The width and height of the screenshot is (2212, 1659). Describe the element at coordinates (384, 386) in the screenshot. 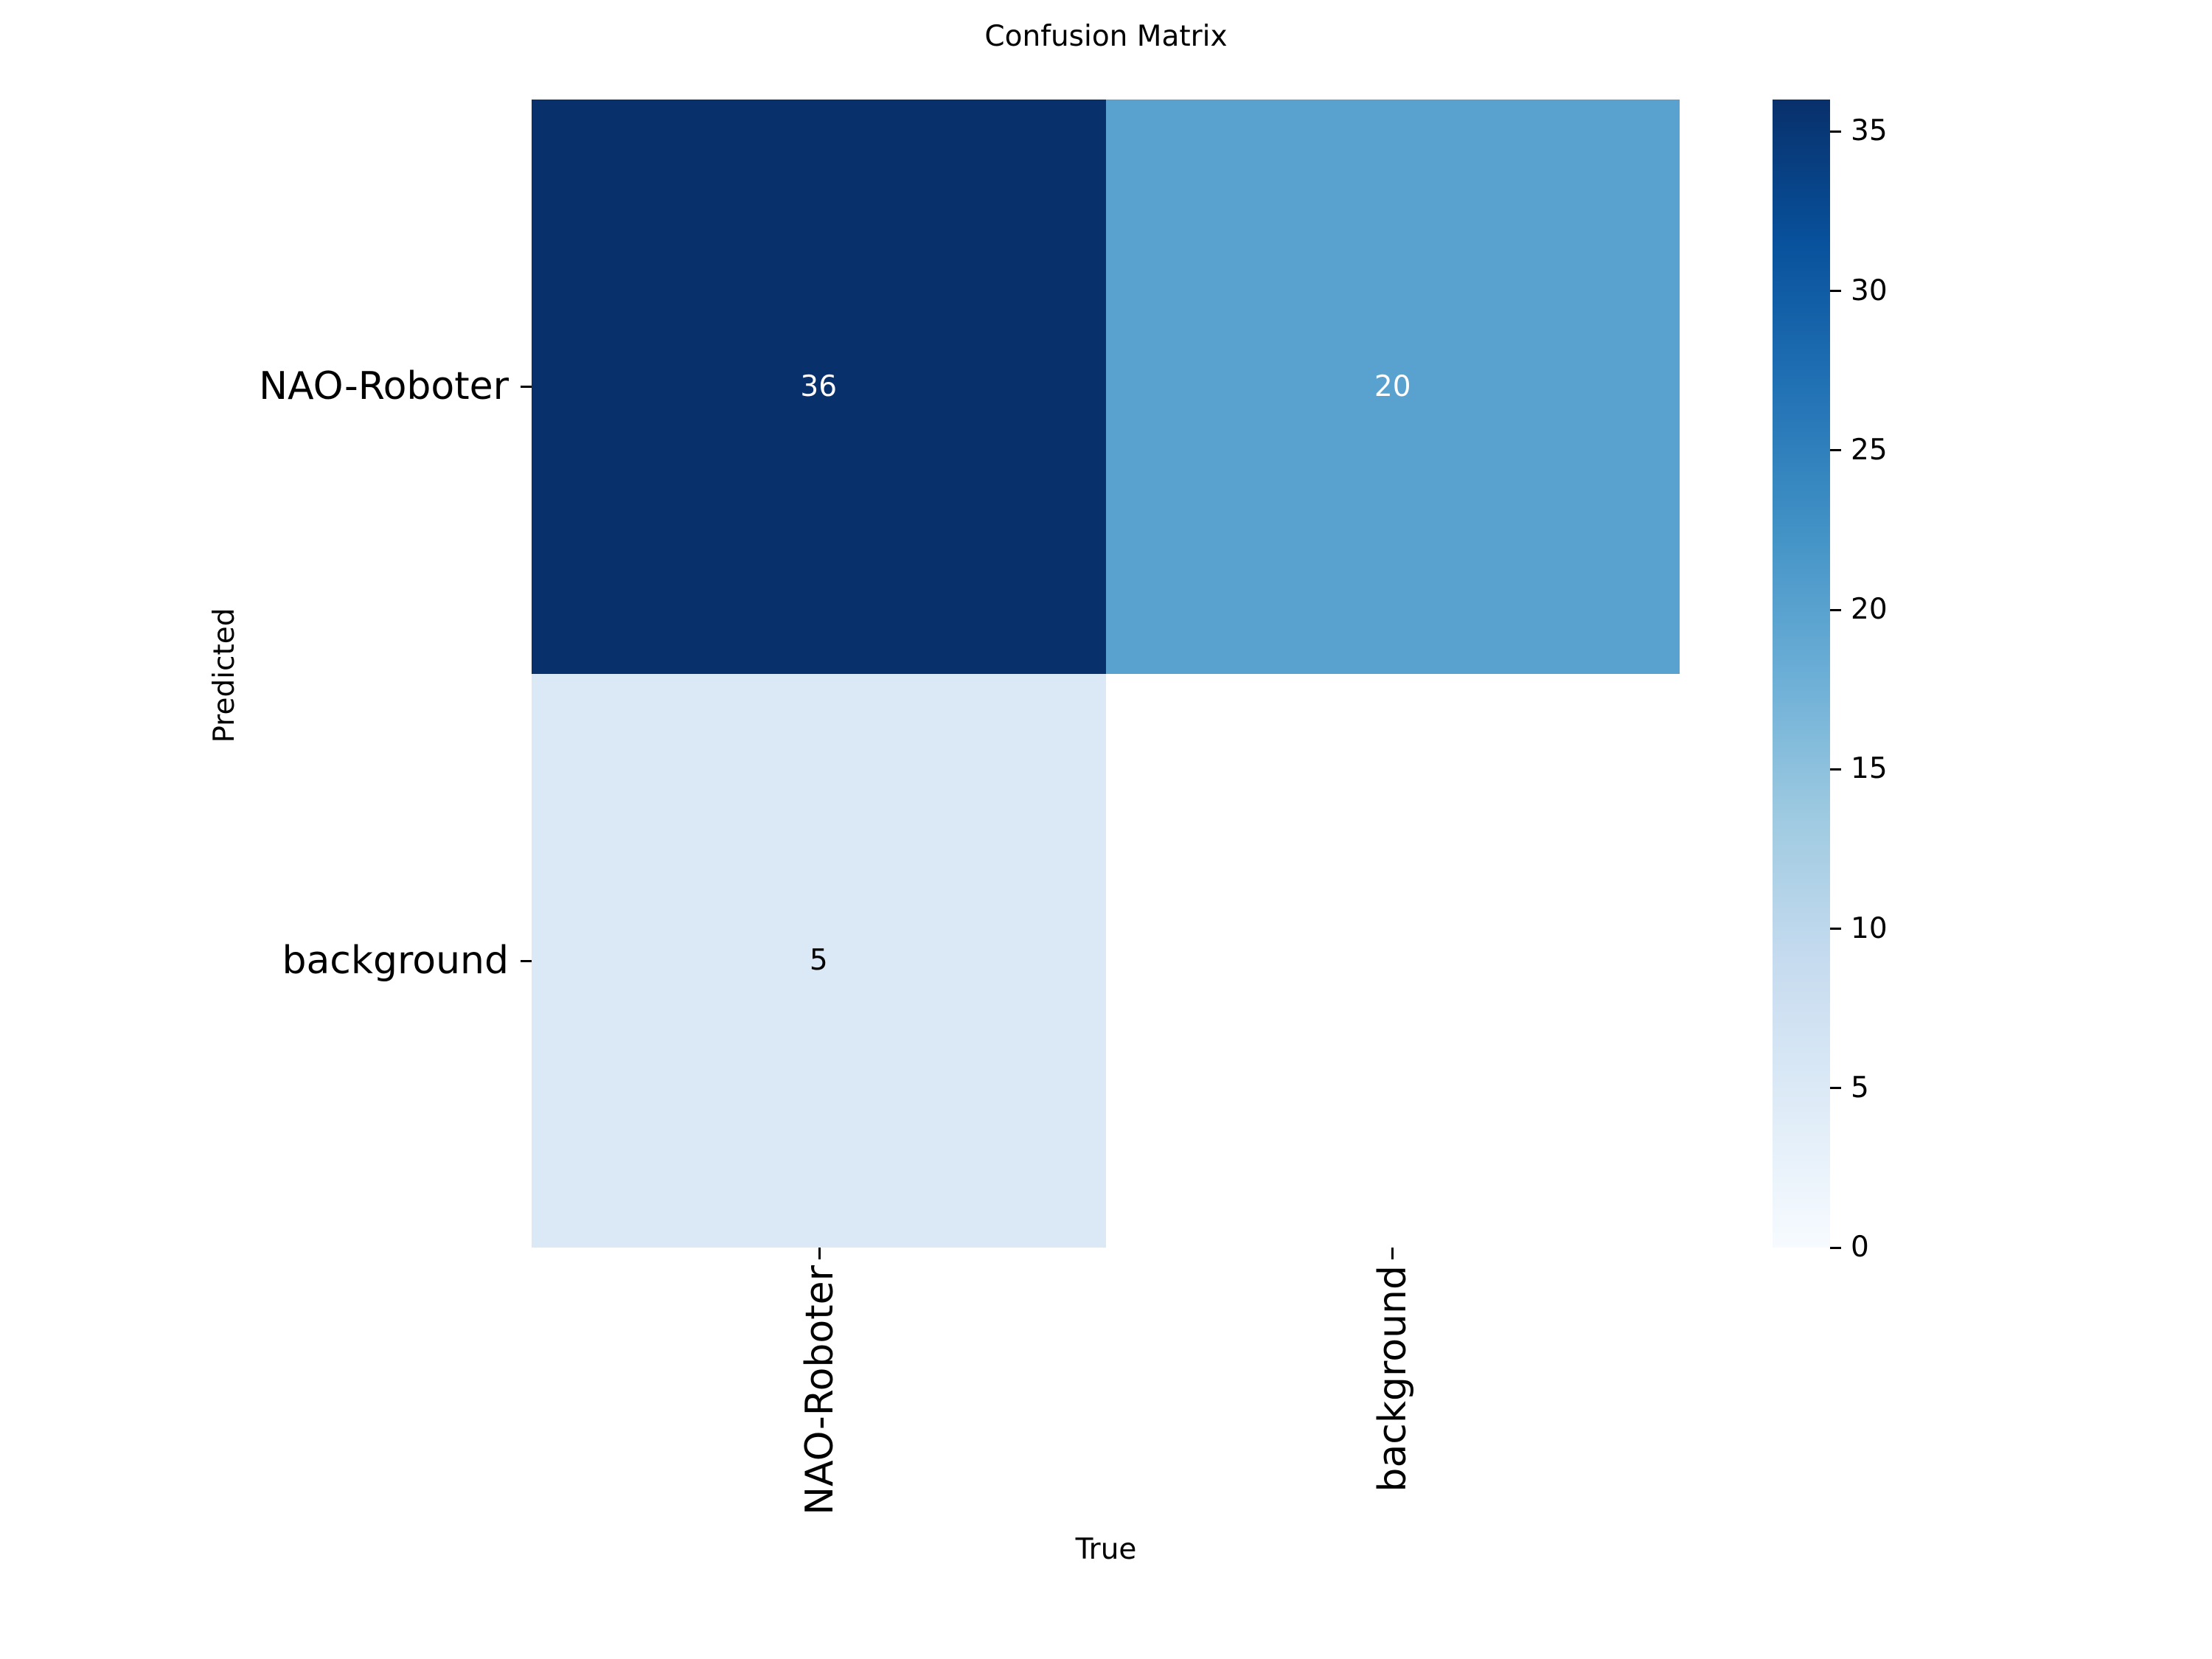

I see `y-tick-label-nao-roboter: NAO-Roboter` at that location.